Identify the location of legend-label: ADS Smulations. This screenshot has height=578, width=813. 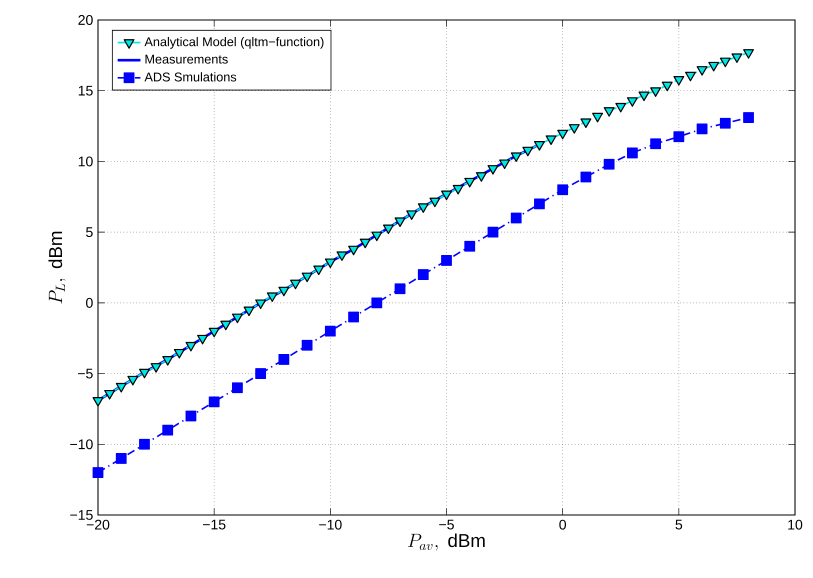
(190, 77).